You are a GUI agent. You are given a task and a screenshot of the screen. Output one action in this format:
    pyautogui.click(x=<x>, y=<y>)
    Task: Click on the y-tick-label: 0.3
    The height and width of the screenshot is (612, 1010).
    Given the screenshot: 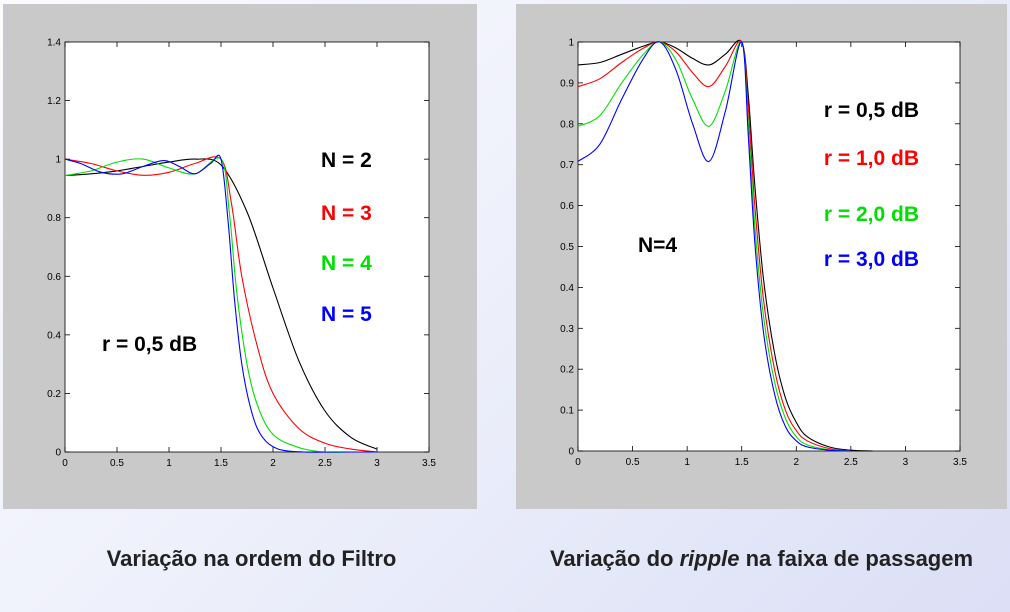 What is the action you would take?
    pyautogui.click(x=567, y=329)
    